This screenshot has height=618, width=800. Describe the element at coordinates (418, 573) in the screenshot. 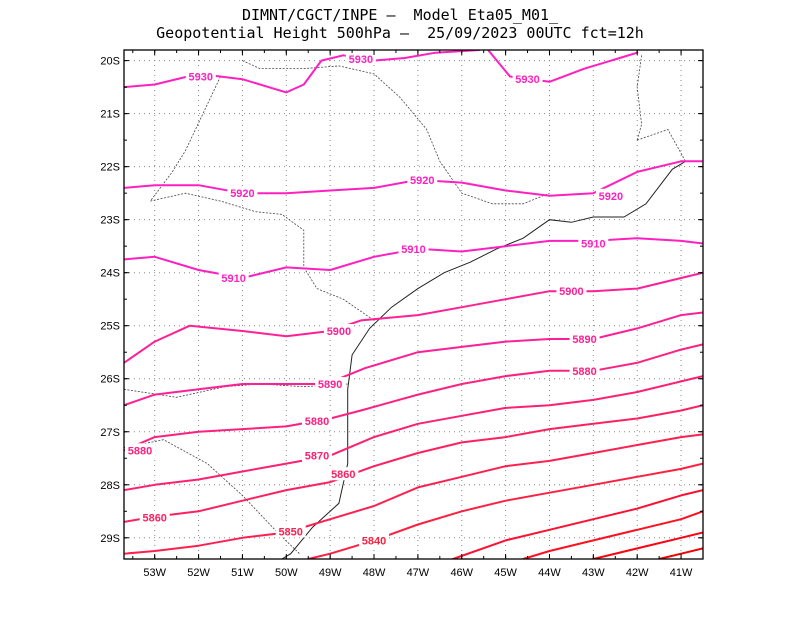

I see `lon-tick-label: 47W` at that location.